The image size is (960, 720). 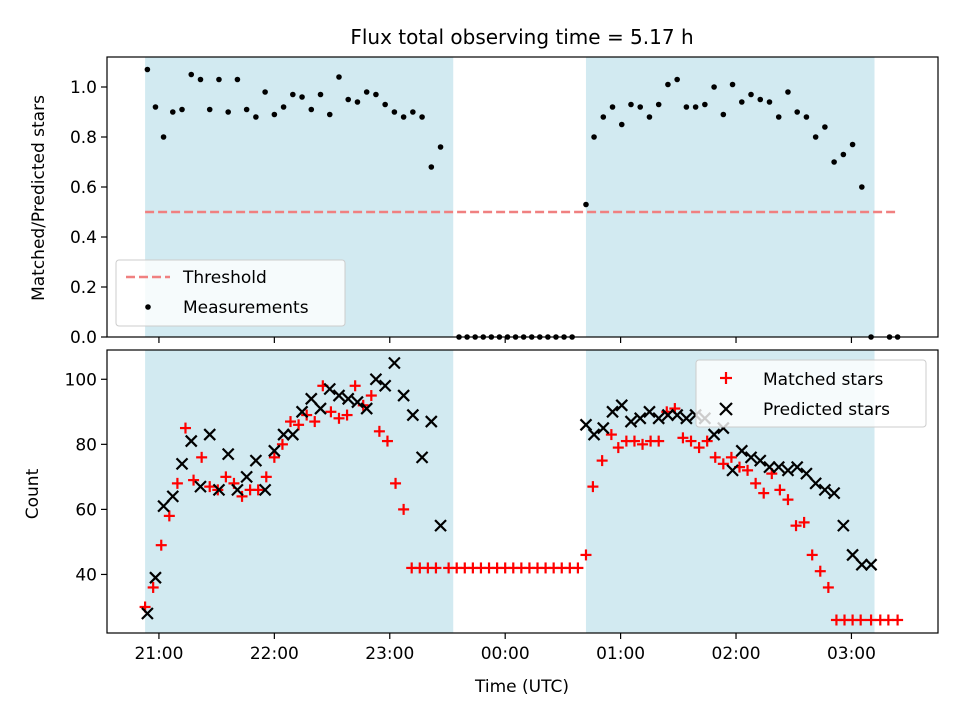 What do you see at coordinates (811, 393) in the screenshot?
I see `count-legend: Matched stars Predicted stars` at bounding box center [811, 393].